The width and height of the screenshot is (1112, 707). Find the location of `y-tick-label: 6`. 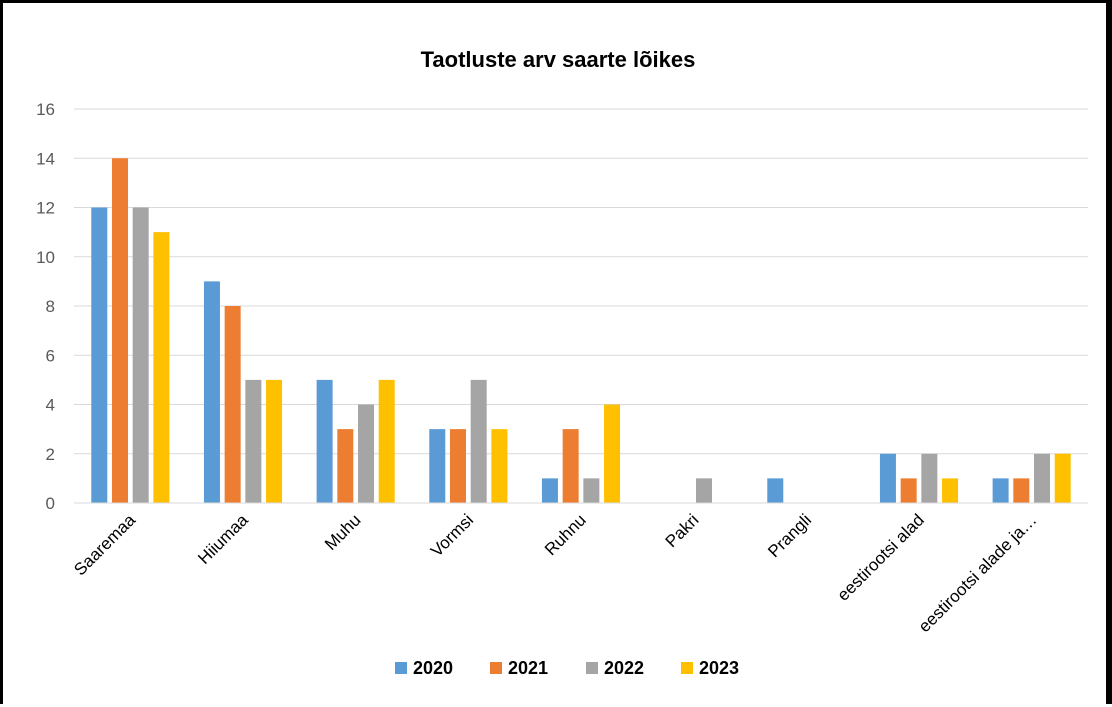

y-tick-label: 6 is located at coordinates (50, 355).